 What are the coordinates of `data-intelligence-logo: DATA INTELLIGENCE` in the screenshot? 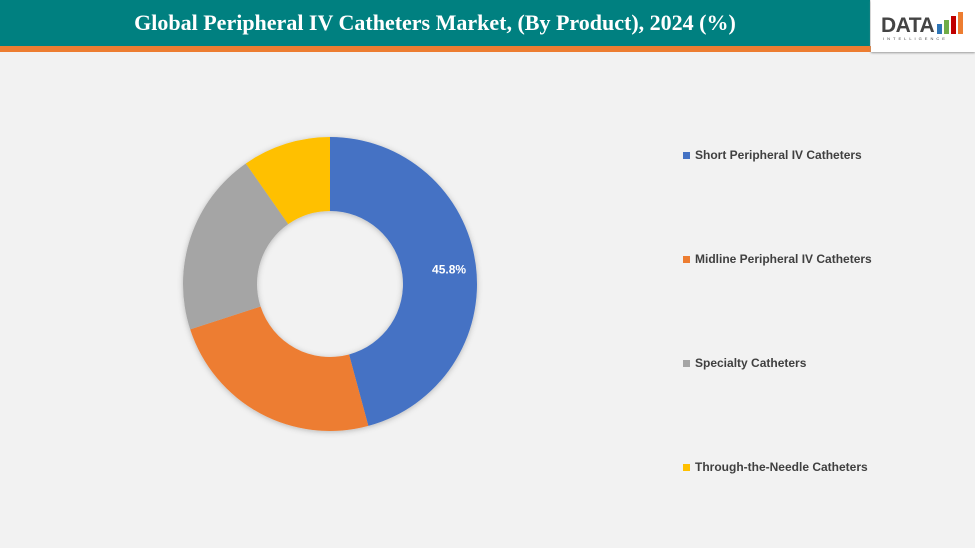 It's located at (923, 26).